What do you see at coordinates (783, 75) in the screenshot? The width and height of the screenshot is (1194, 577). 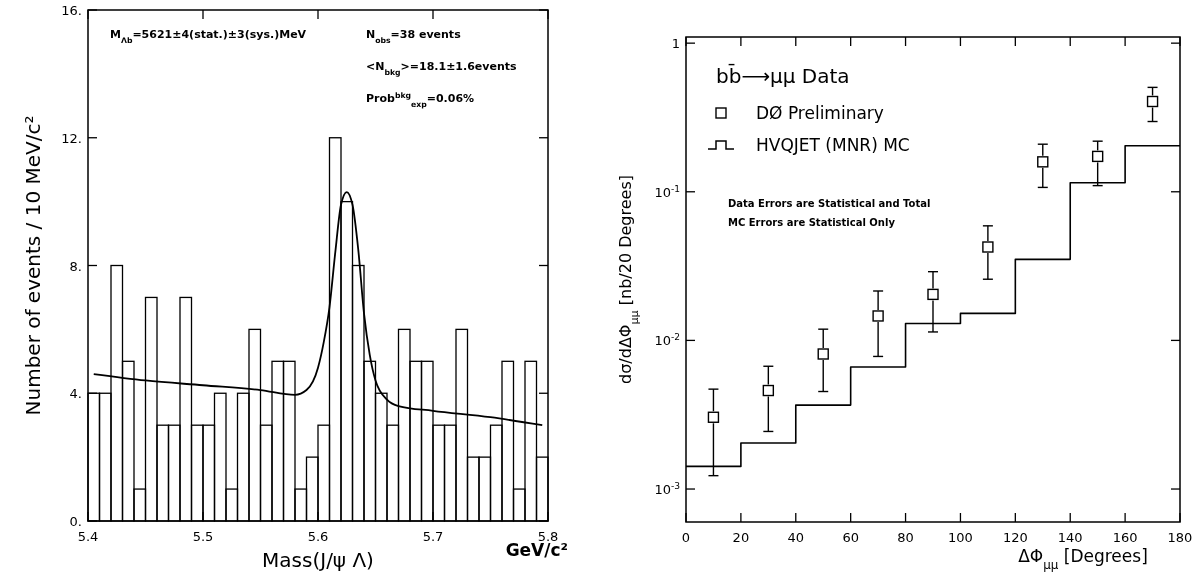 I see `legend-title: bb̄⟶μμ Data` at bounding box center [783, 75].